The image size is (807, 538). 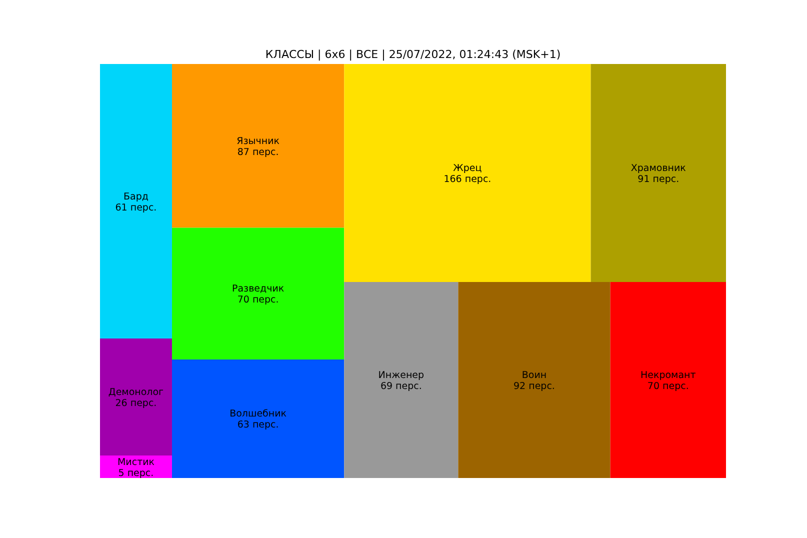 What do you see at coordinates (413, 54) in the screenshot?
I see `text: КЛАССЫ | 6x6 | ВСЕ | 25/07/2022, 01:24:43 (MSK+1)` at bounding box center [413, 54].